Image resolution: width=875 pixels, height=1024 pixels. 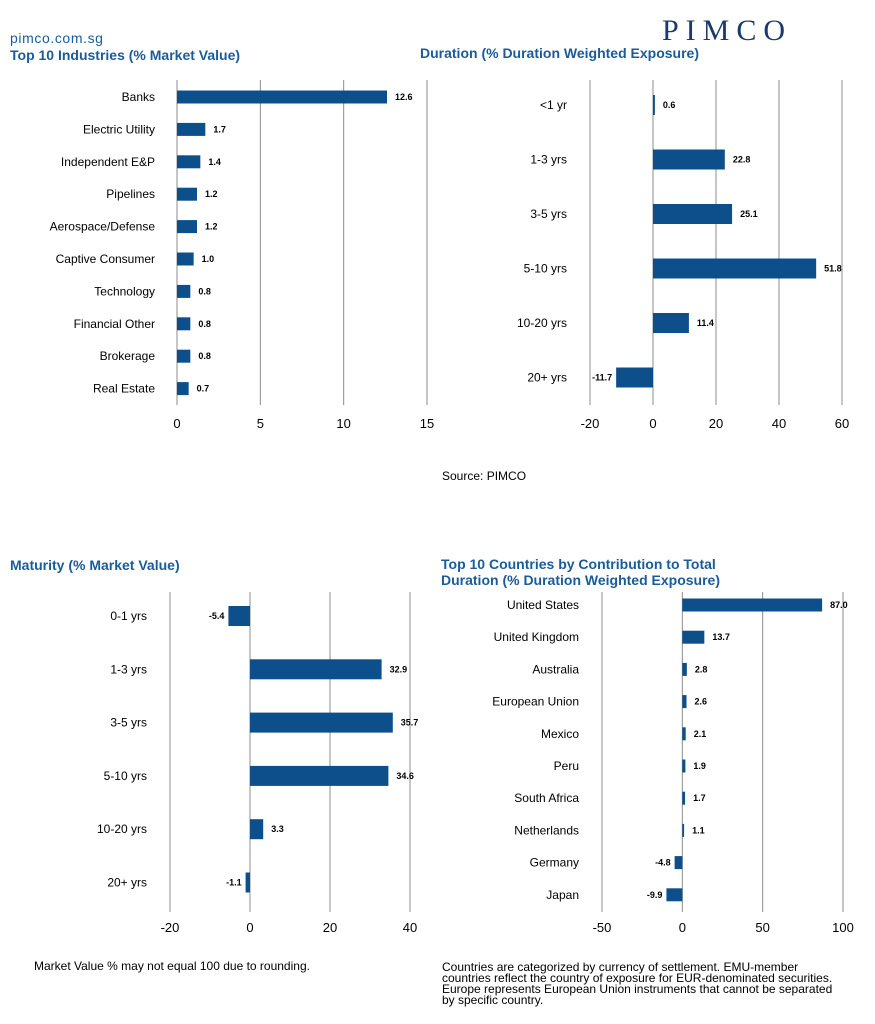 I want to click on data-label: 0.7, so click(x=203, y=389).